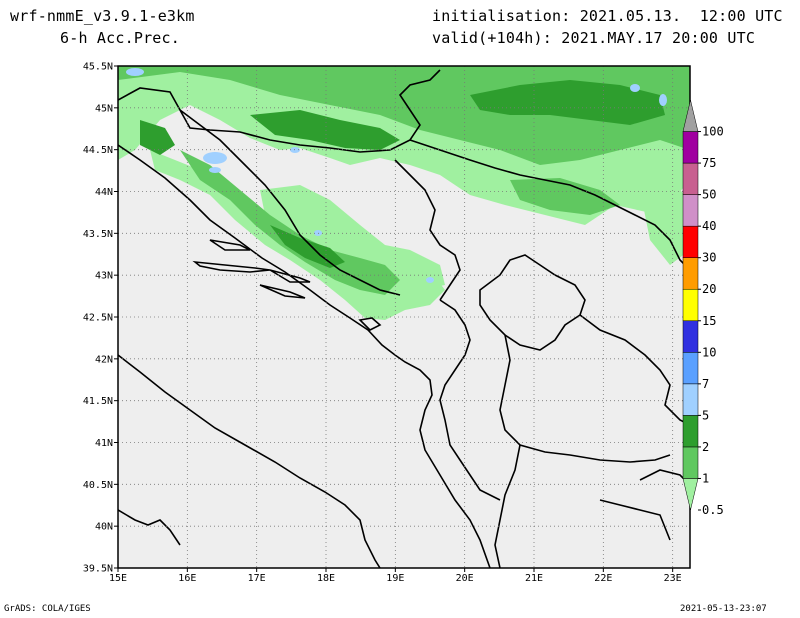 The width and height of the screenshot is (800, 618). I want to click on lon-label: 16E, so click(187, 578).